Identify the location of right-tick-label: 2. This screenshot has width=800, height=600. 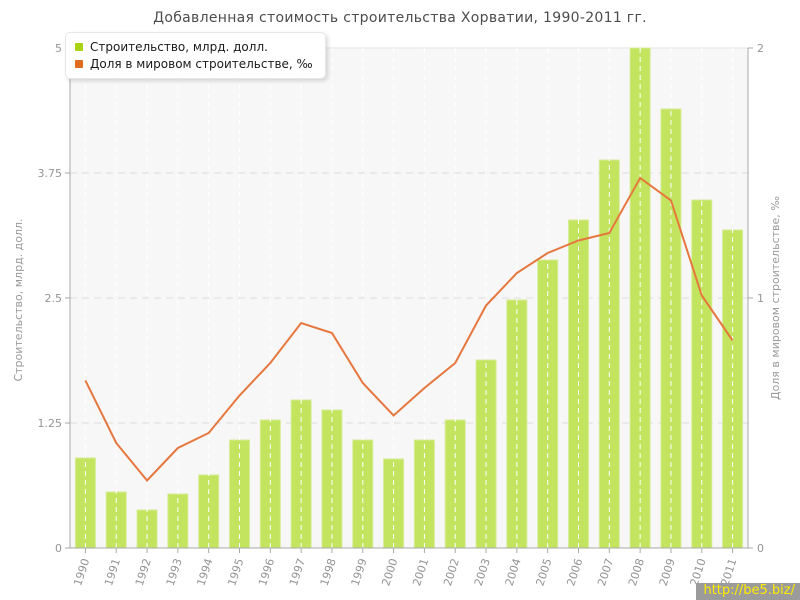
(760, 48).